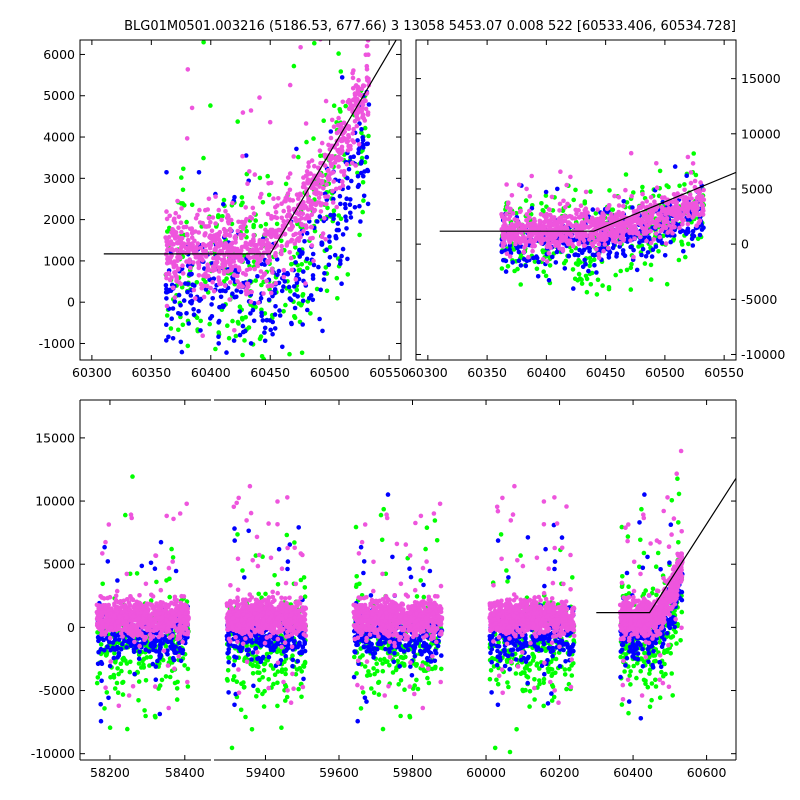  I want to click on y-tick-label: 3000, so click(59, 178).